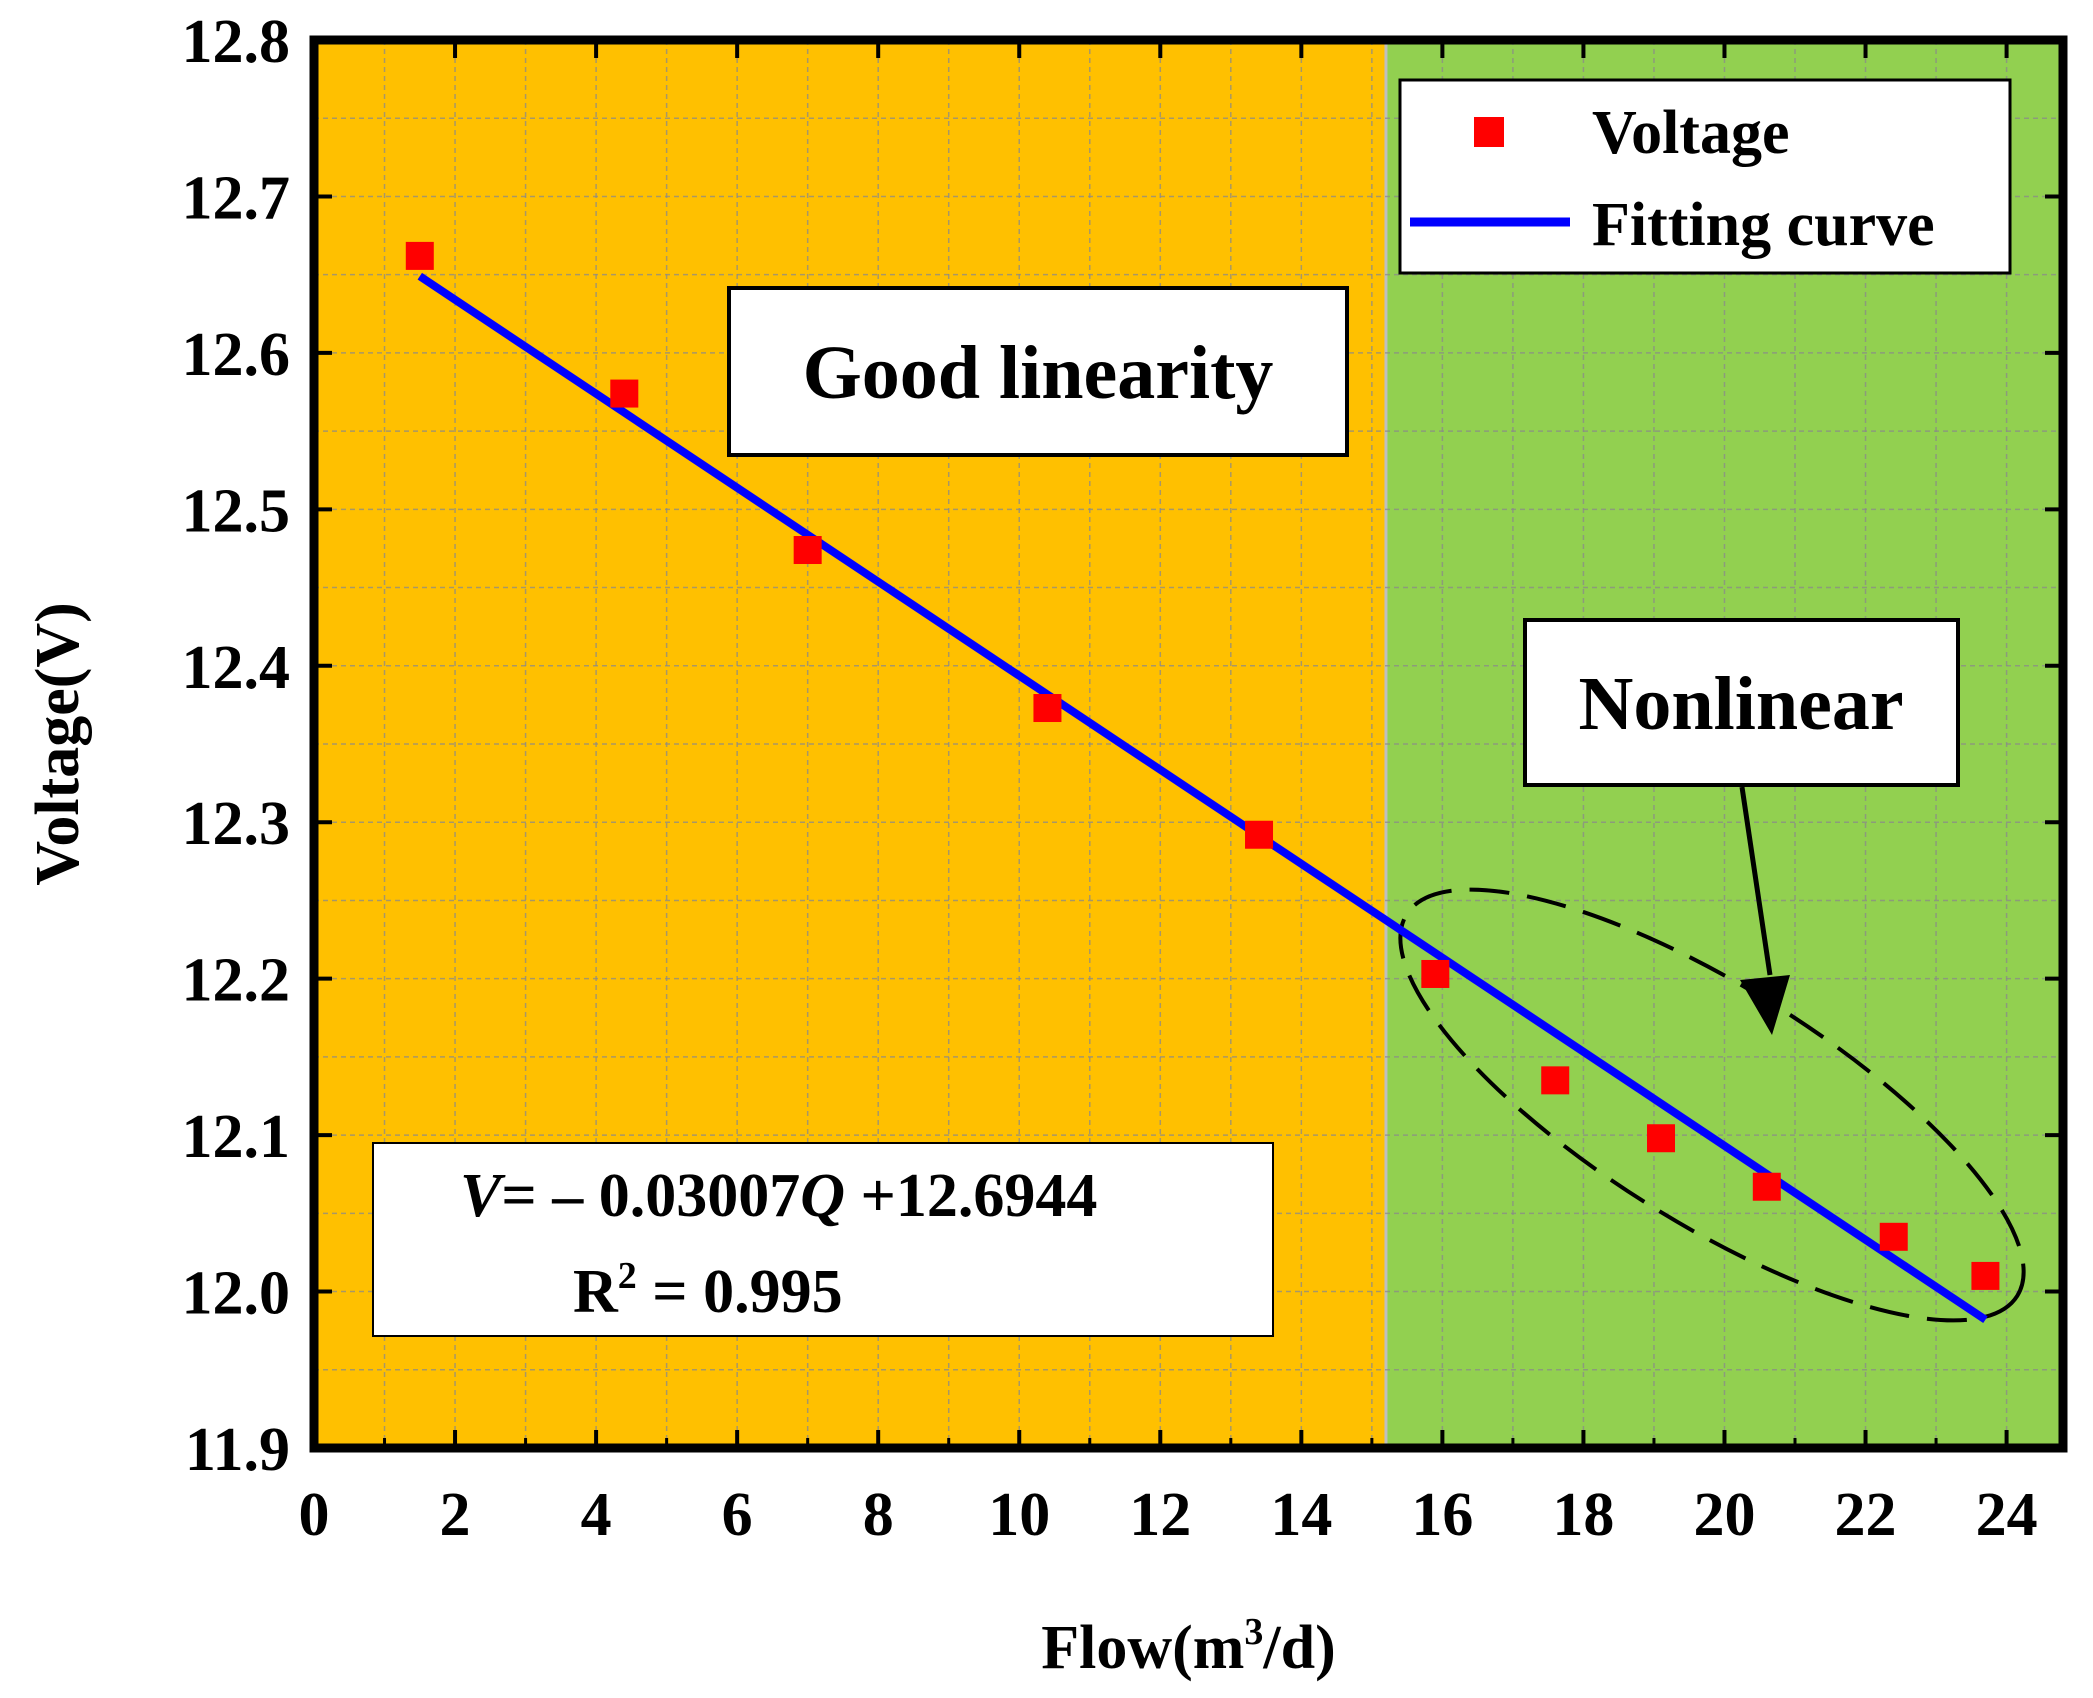  I want to click on good-linearity-annotation: Good linearity, so click(1038, 371).